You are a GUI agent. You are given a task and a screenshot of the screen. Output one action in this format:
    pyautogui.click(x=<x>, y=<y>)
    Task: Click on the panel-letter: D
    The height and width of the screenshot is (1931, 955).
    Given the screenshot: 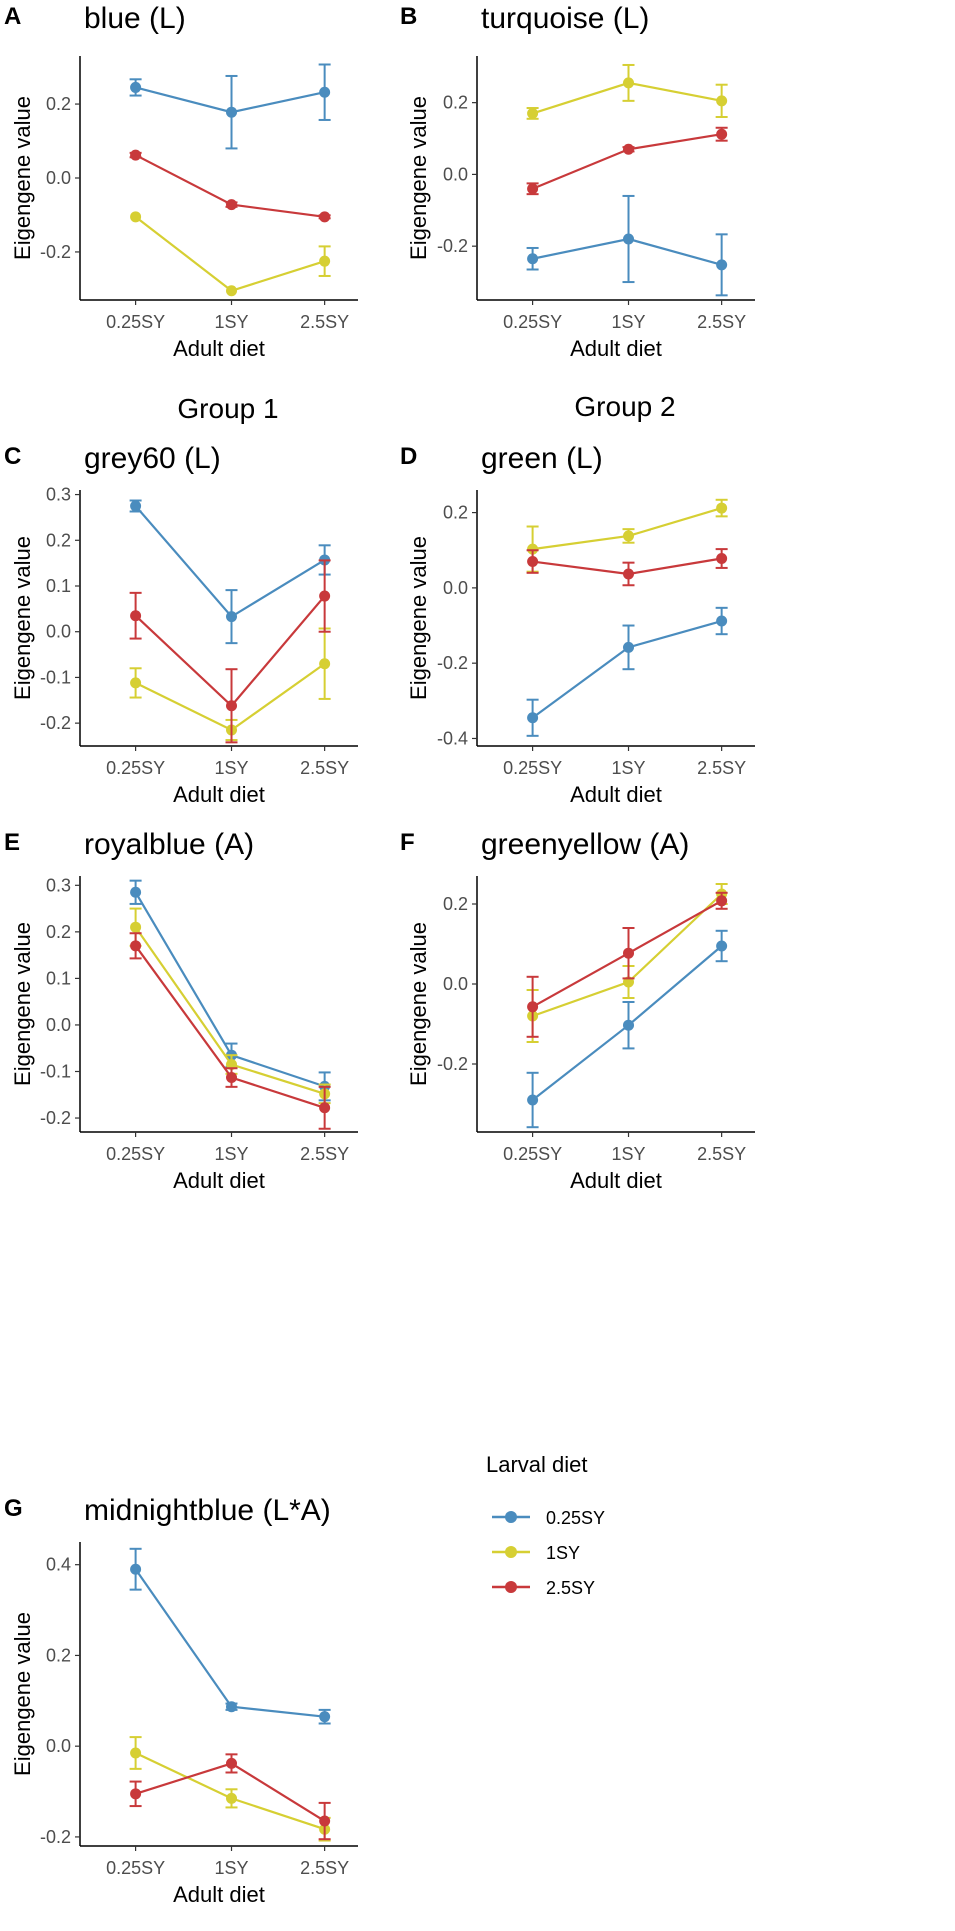 What is the action you would take?
    pyautogui.click(x=408, y=456)
    